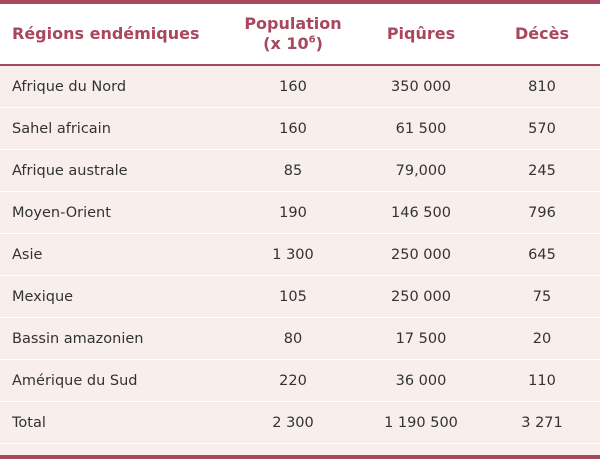 Image resolution: width=600 pixels, height=459 pixels. Describe the element at coordinates (114, 212) in the screenshot. I see `cell-region: Moyen-Orient` at that location.